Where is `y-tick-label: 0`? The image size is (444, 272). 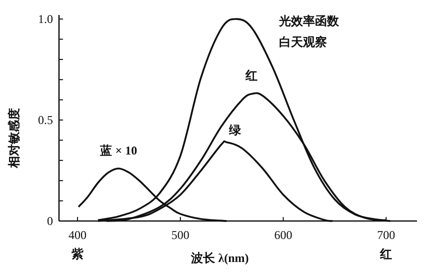 y-tick-label: 0 is located at coordinates (50, 221).